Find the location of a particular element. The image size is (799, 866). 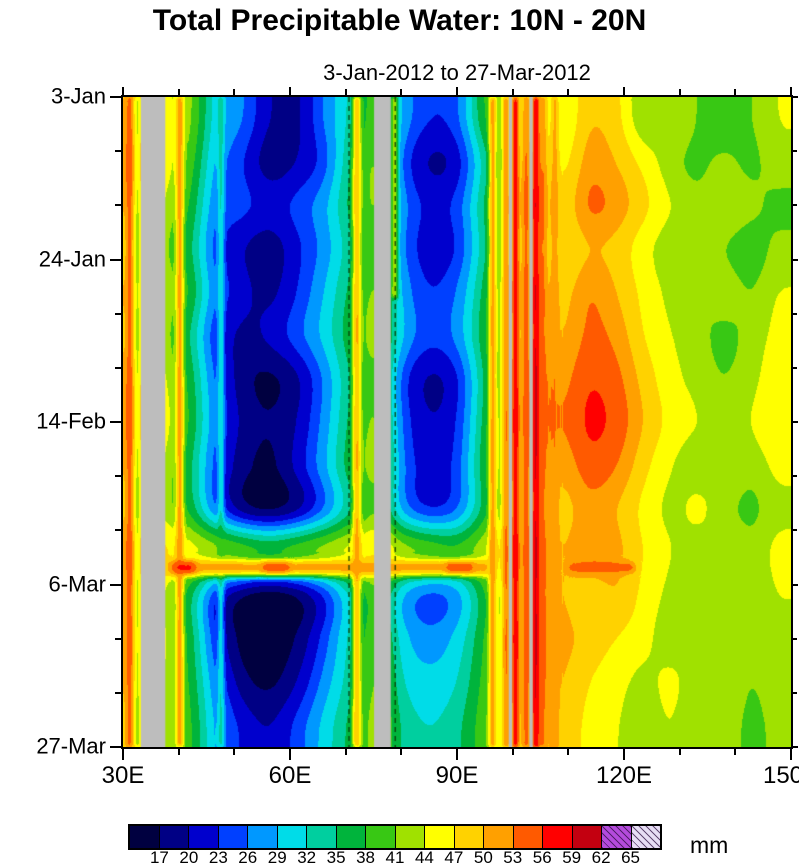

colorbar is located at coordinates (395, 837).